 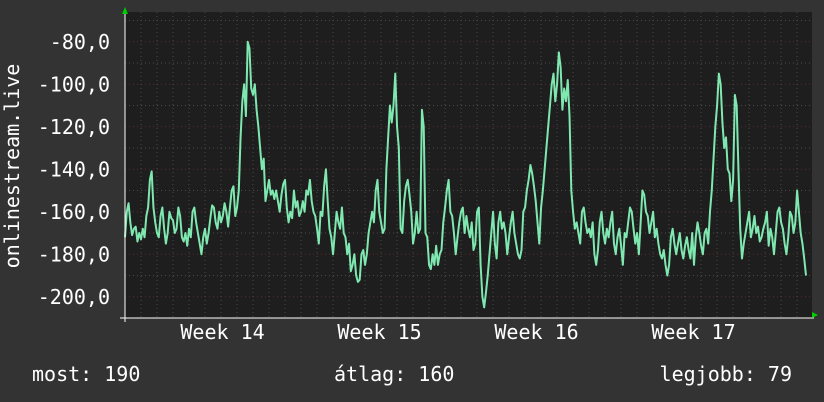 I want to click on y-tick-label: -80,0, so click(x=80, y=42).